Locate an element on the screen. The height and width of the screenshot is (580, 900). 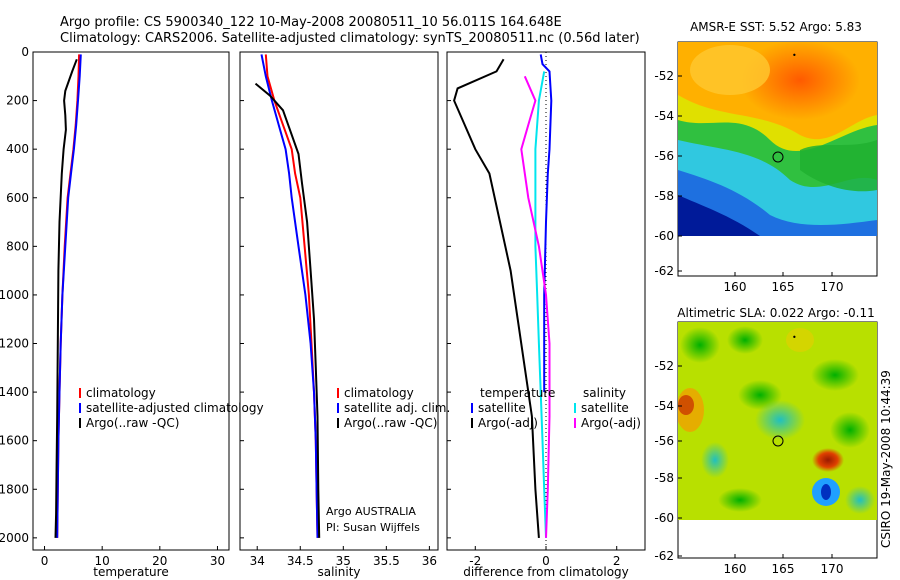
x-tick-label: 20 is located at coordinates (159, 561).